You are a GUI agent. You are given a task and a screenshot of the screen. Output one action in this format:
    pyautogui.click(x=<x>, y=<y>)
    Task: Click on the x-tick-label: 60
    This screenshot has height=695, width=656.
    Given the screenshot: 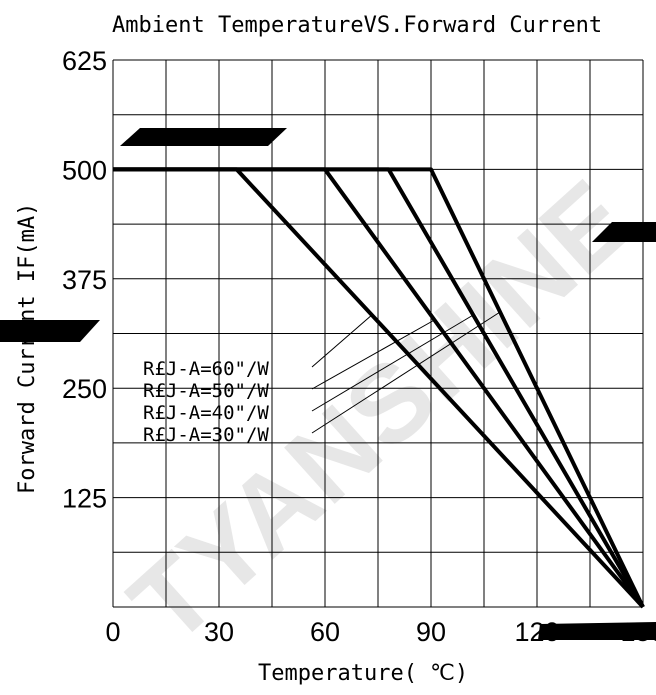 What is the action you would take?
    pyautogui.click(x=325, y=632)
    